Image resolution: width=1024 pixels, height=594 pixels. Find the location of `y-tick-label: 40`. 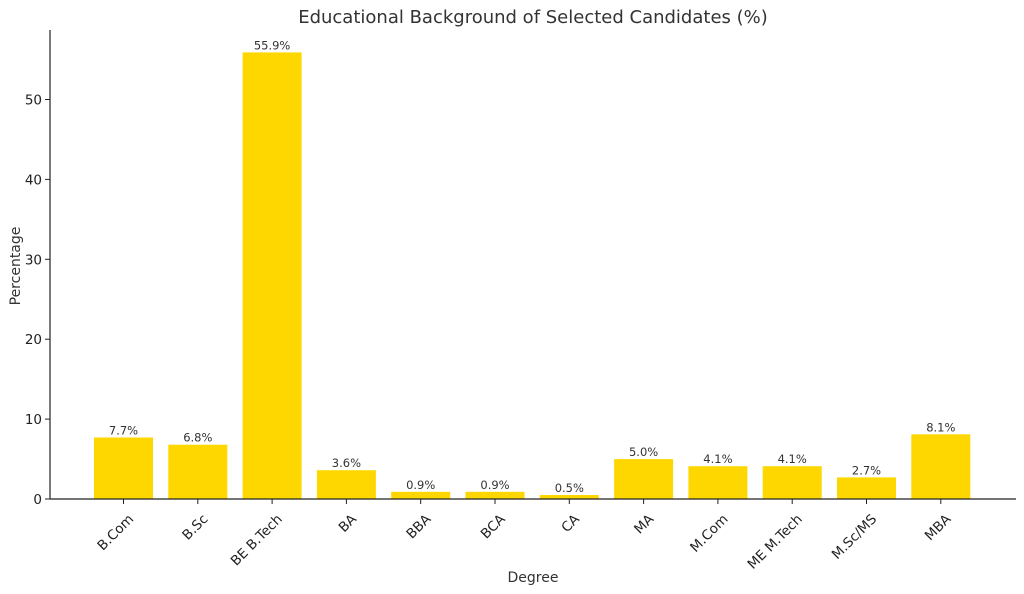

y-tick-label: 40 is located at coordinates (33, 180).